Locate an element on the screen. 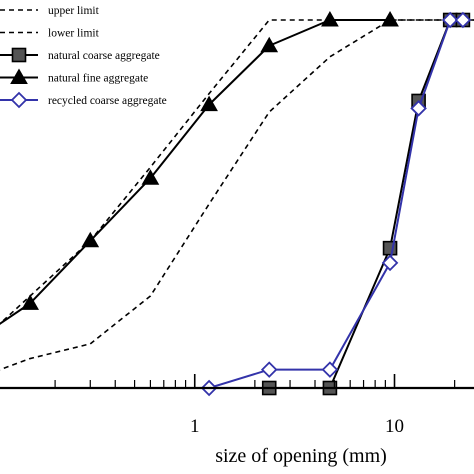 The width and height of the screenshot is (474, 474). legend-label: natural fine aggregate is located at coordinates (98, 79).